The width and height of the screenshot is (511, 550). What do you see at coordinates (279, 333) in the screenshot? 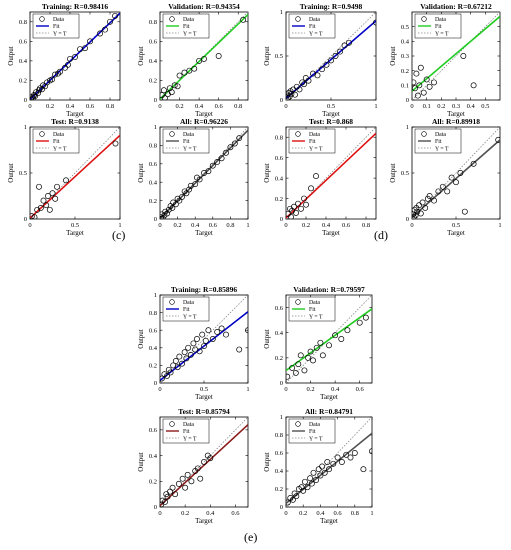
I see `y-tick-label: 0.4` at bounding box center [279, 333].